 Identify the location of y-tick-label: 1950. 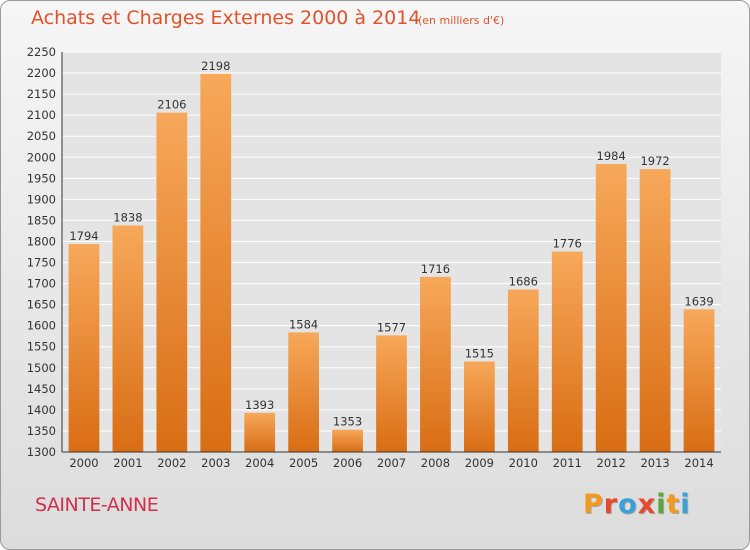
(41, 178).